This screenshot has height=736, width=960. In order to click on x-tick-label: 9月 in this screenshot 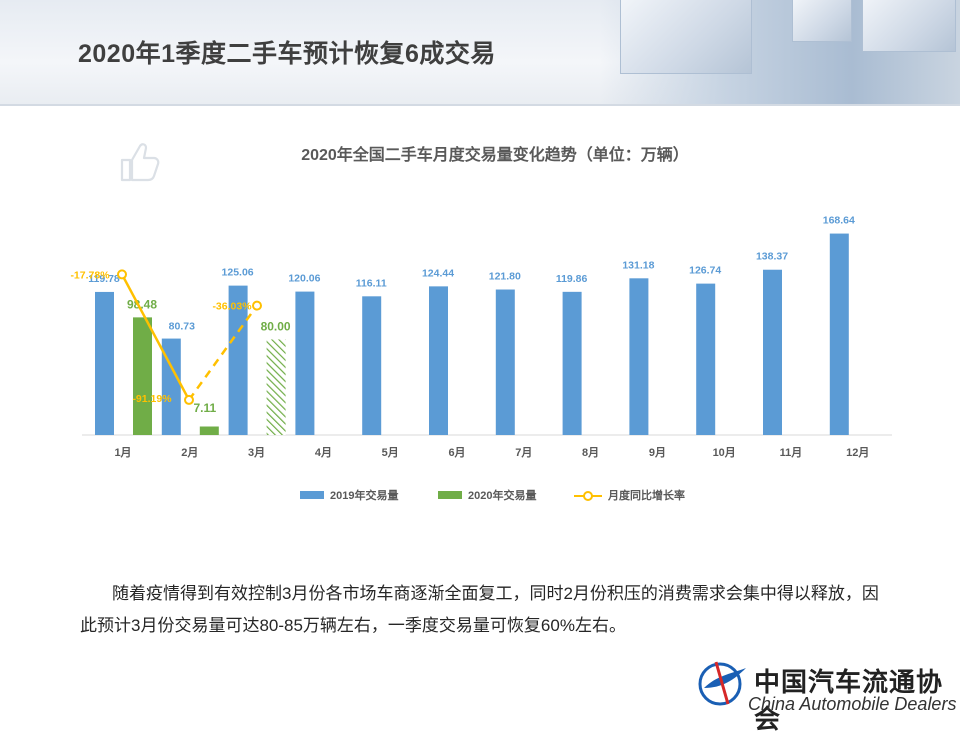, I will do `click(657, 452)`.